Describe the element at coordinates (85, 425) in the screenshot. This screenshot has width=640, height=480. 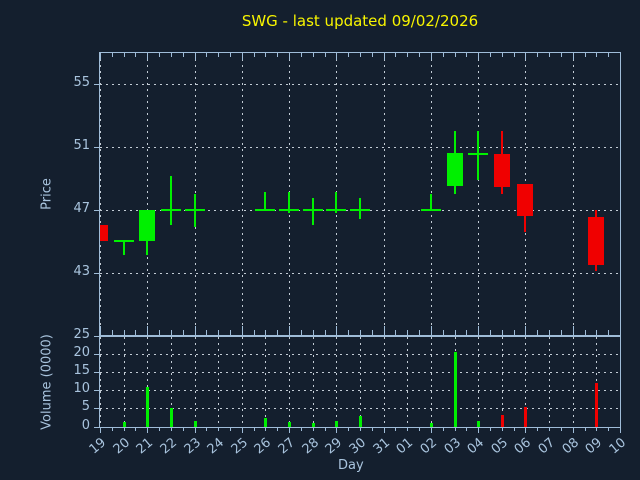
I see `volume-ytick-label: 0` at that location.